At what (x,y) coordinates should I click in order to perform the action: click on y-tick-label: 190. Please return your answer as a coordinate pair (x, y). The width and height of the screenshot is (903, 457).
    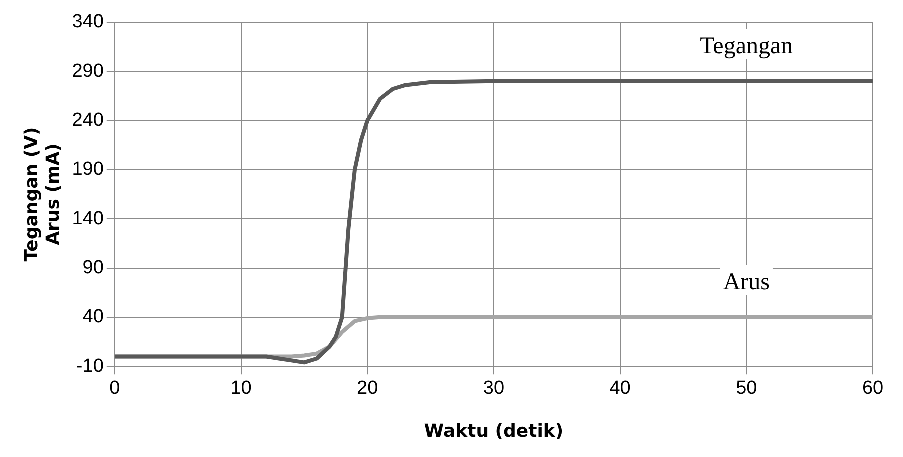
    Looking at the image, I should click on (88, 169).